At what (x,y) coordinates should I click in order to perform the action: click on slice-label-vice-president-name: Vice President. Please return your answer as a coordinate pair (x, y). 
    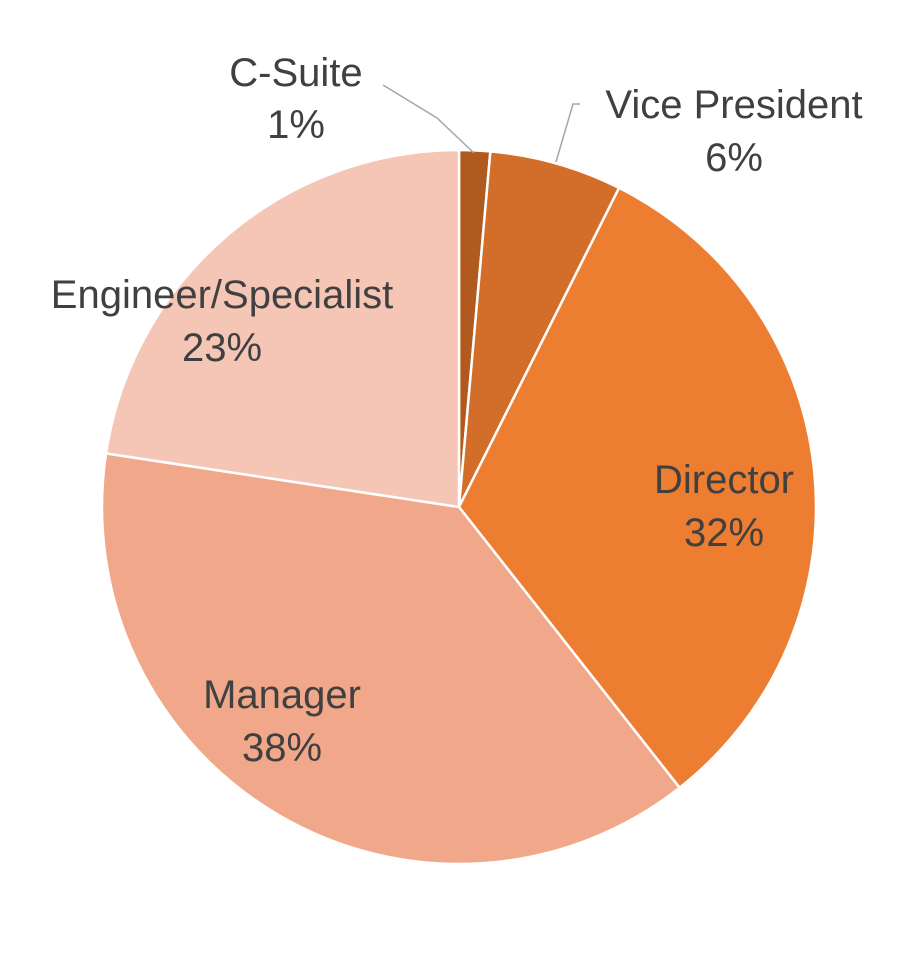
    Looking at the image, I should click on (733, 105).